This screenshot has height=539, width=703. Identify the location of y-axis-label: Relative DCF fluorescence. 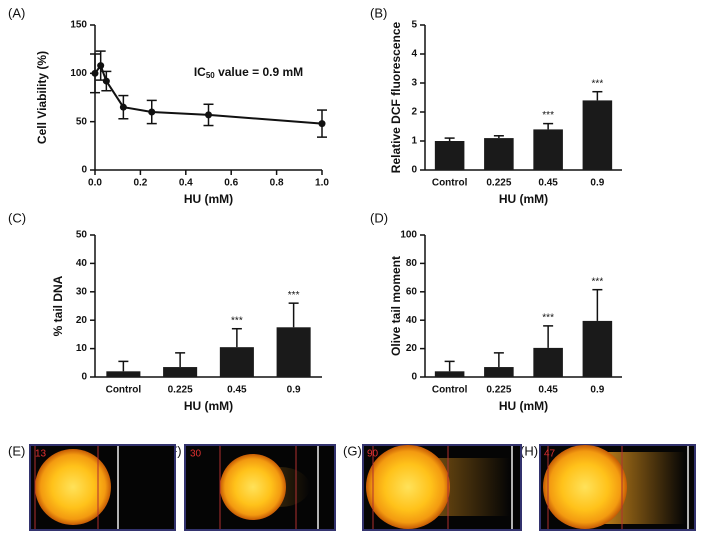
(396, 97).